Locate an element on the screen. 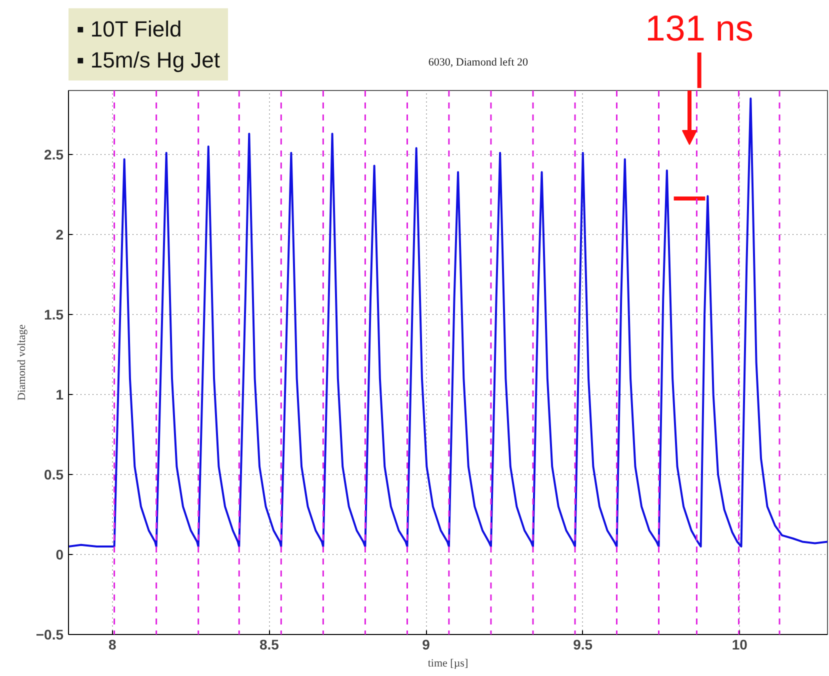  x-tick-label: 10 is located at coordinates (740, 644).